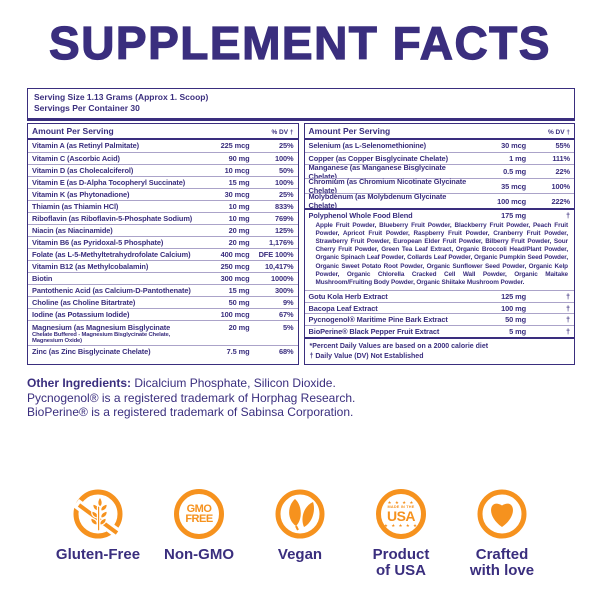 The image size is (600, 600). What do you see at coordinates (163, 301) in the screenshot?
I see `table-row: Choline (as Choline Bitartrate) 50 mg 9%` at bounding box center [163, 301].